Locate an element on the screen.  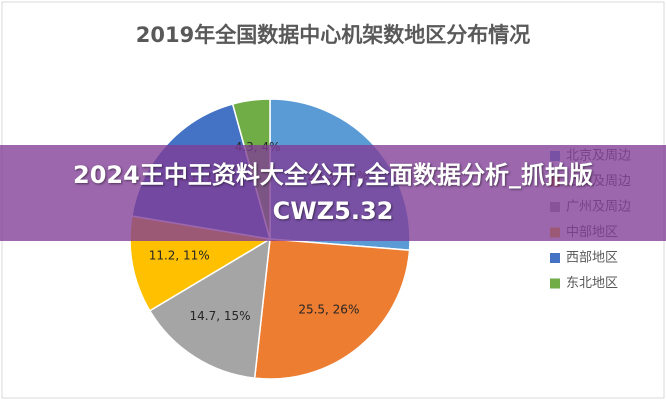
overlay-text: 2024王中王资料大全公开,全面数据分析_抓拍版CWZ5.32 is located at coordinates (333, 193).